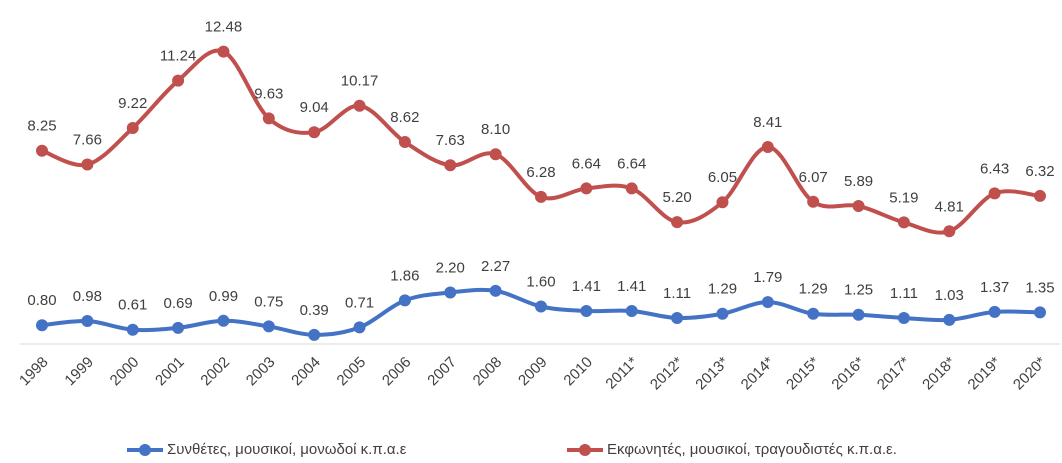 The width and height of the screenshot is (1062, 463). Describe the element at coordinates (268, 93) in the screenshot. I see `data-label: 9.63` at that location.